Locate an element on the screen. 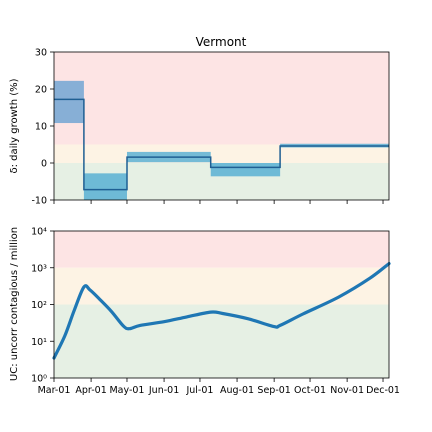  bottom-xtick-label-Apr-01: Apr-01 is located at coordinates (90, 390).